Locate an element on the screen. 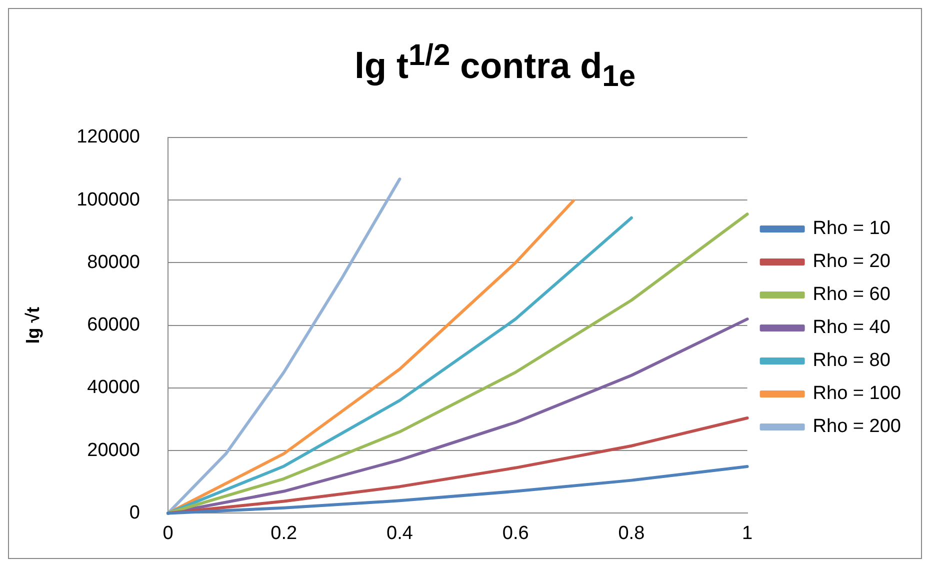 The image size is (930, 562). legend-label: Rho = 200 is located at coordinates (857, 427).